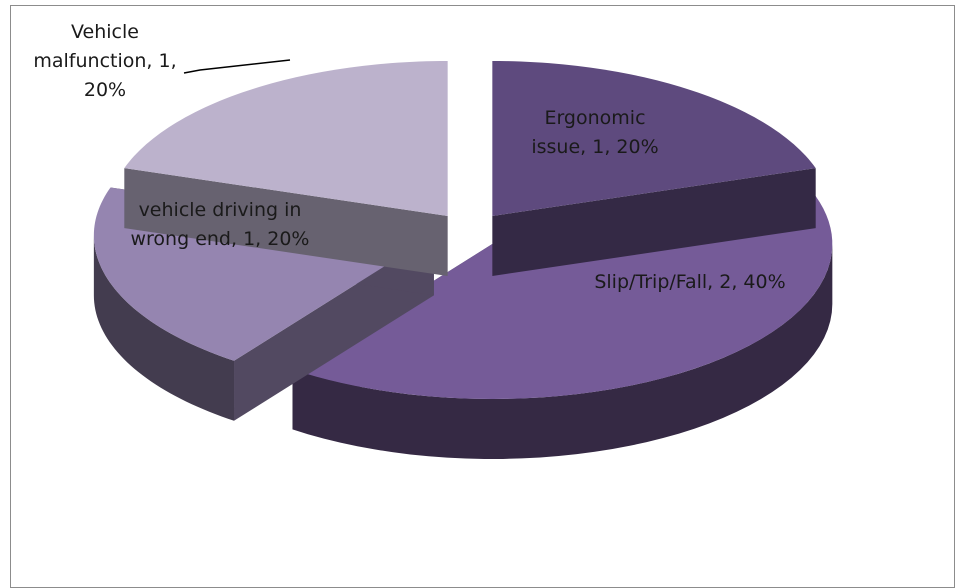 This screenshot has height=588, width=961. What do you see at coordinates (105, 61) in the screenshot?
I see `data-label: Vehicle malfunction, 1, 20%` at bounding box center [105, 61].